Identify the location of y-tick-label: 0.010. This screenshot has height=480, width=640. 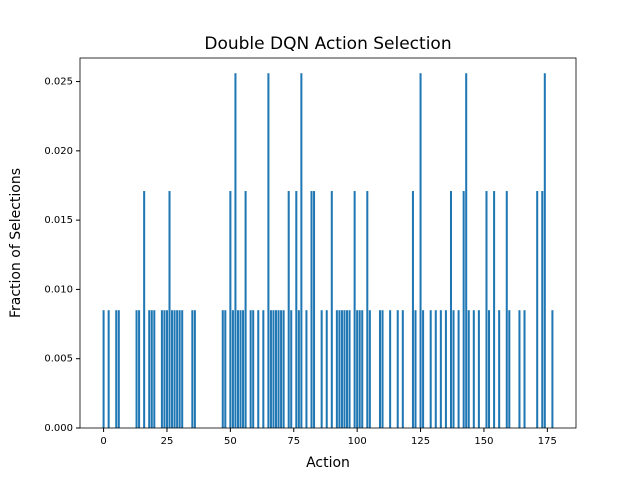
(58, 289).